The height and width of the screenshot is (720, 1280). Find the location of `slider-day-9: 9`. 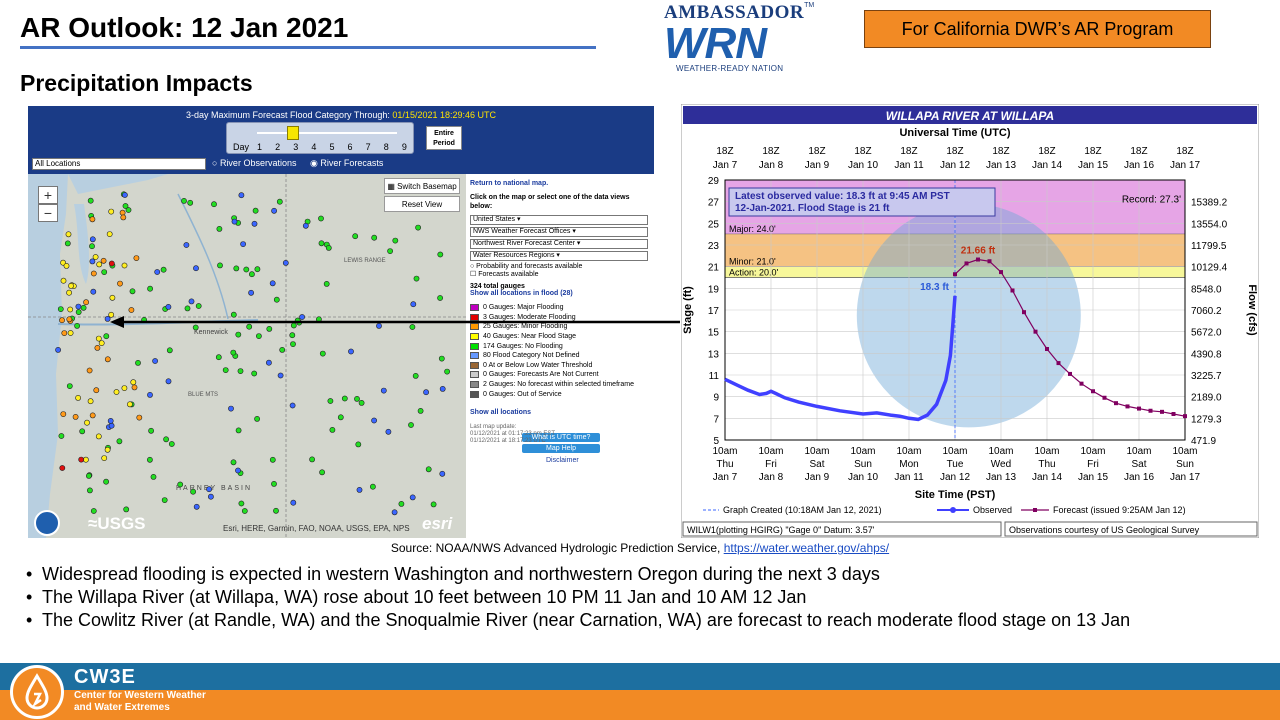

slider-day-9: 9 is located at coordinates (404, 147).